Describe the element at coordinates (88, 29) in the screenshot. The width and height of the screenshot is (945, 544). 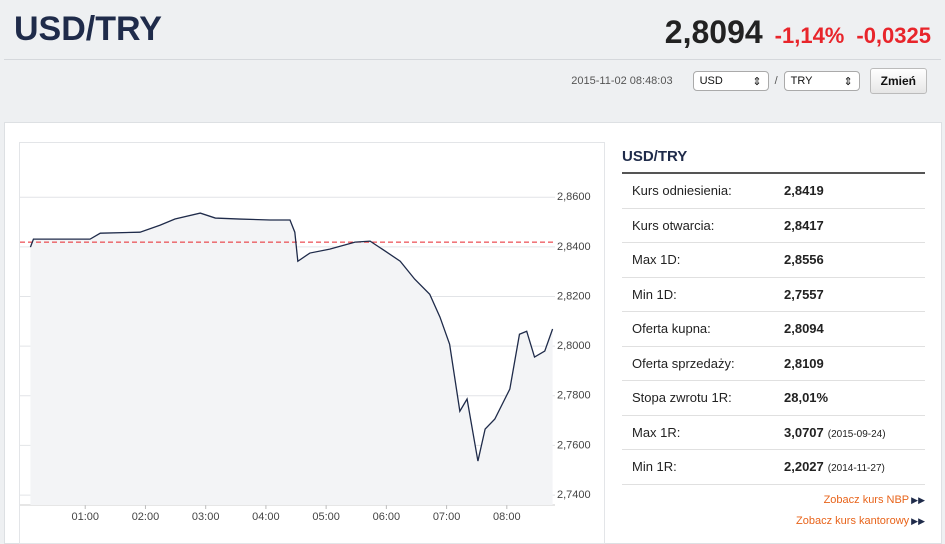
I see `pair-title: USD/TRY` at that location.